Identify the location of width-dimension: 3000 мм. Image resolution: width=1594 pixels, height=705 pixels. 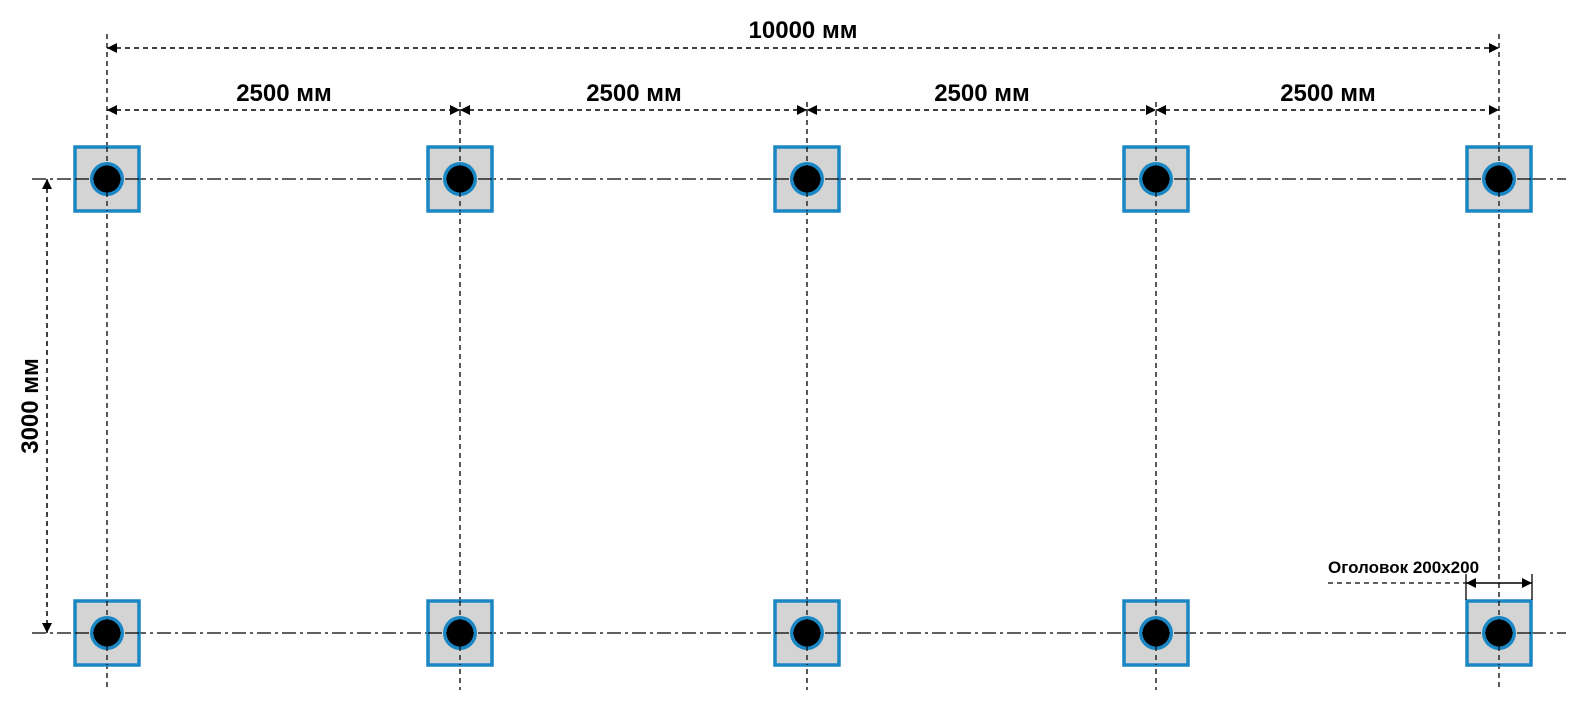
(34, 406).